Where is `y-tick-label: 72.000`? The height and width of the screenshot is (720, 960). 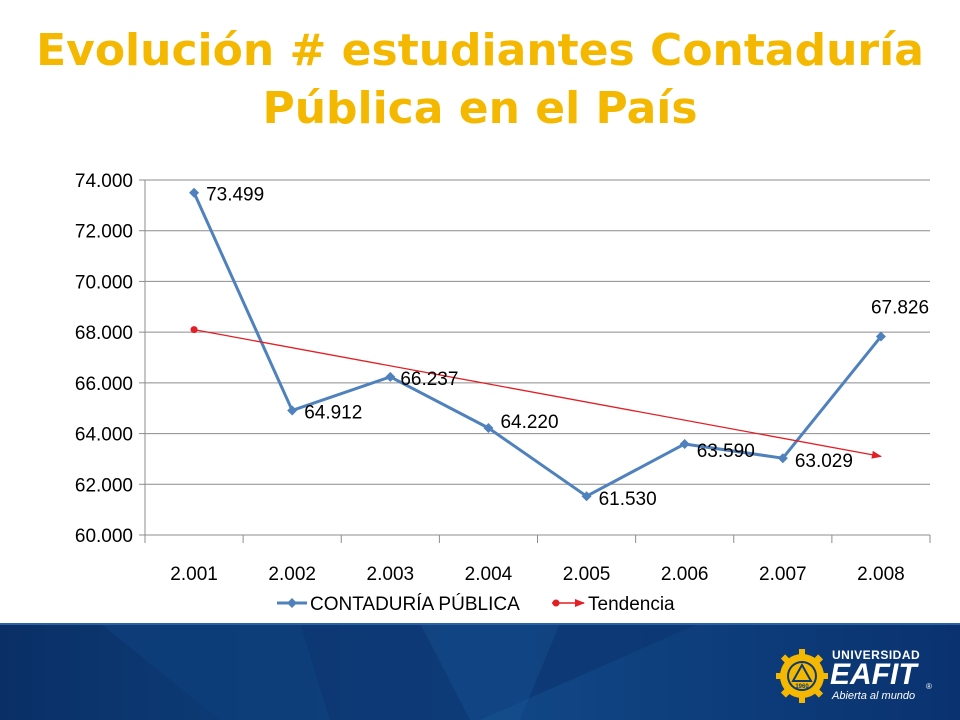 y-tick-label: 72.000 is located at coordinates (104, 232).